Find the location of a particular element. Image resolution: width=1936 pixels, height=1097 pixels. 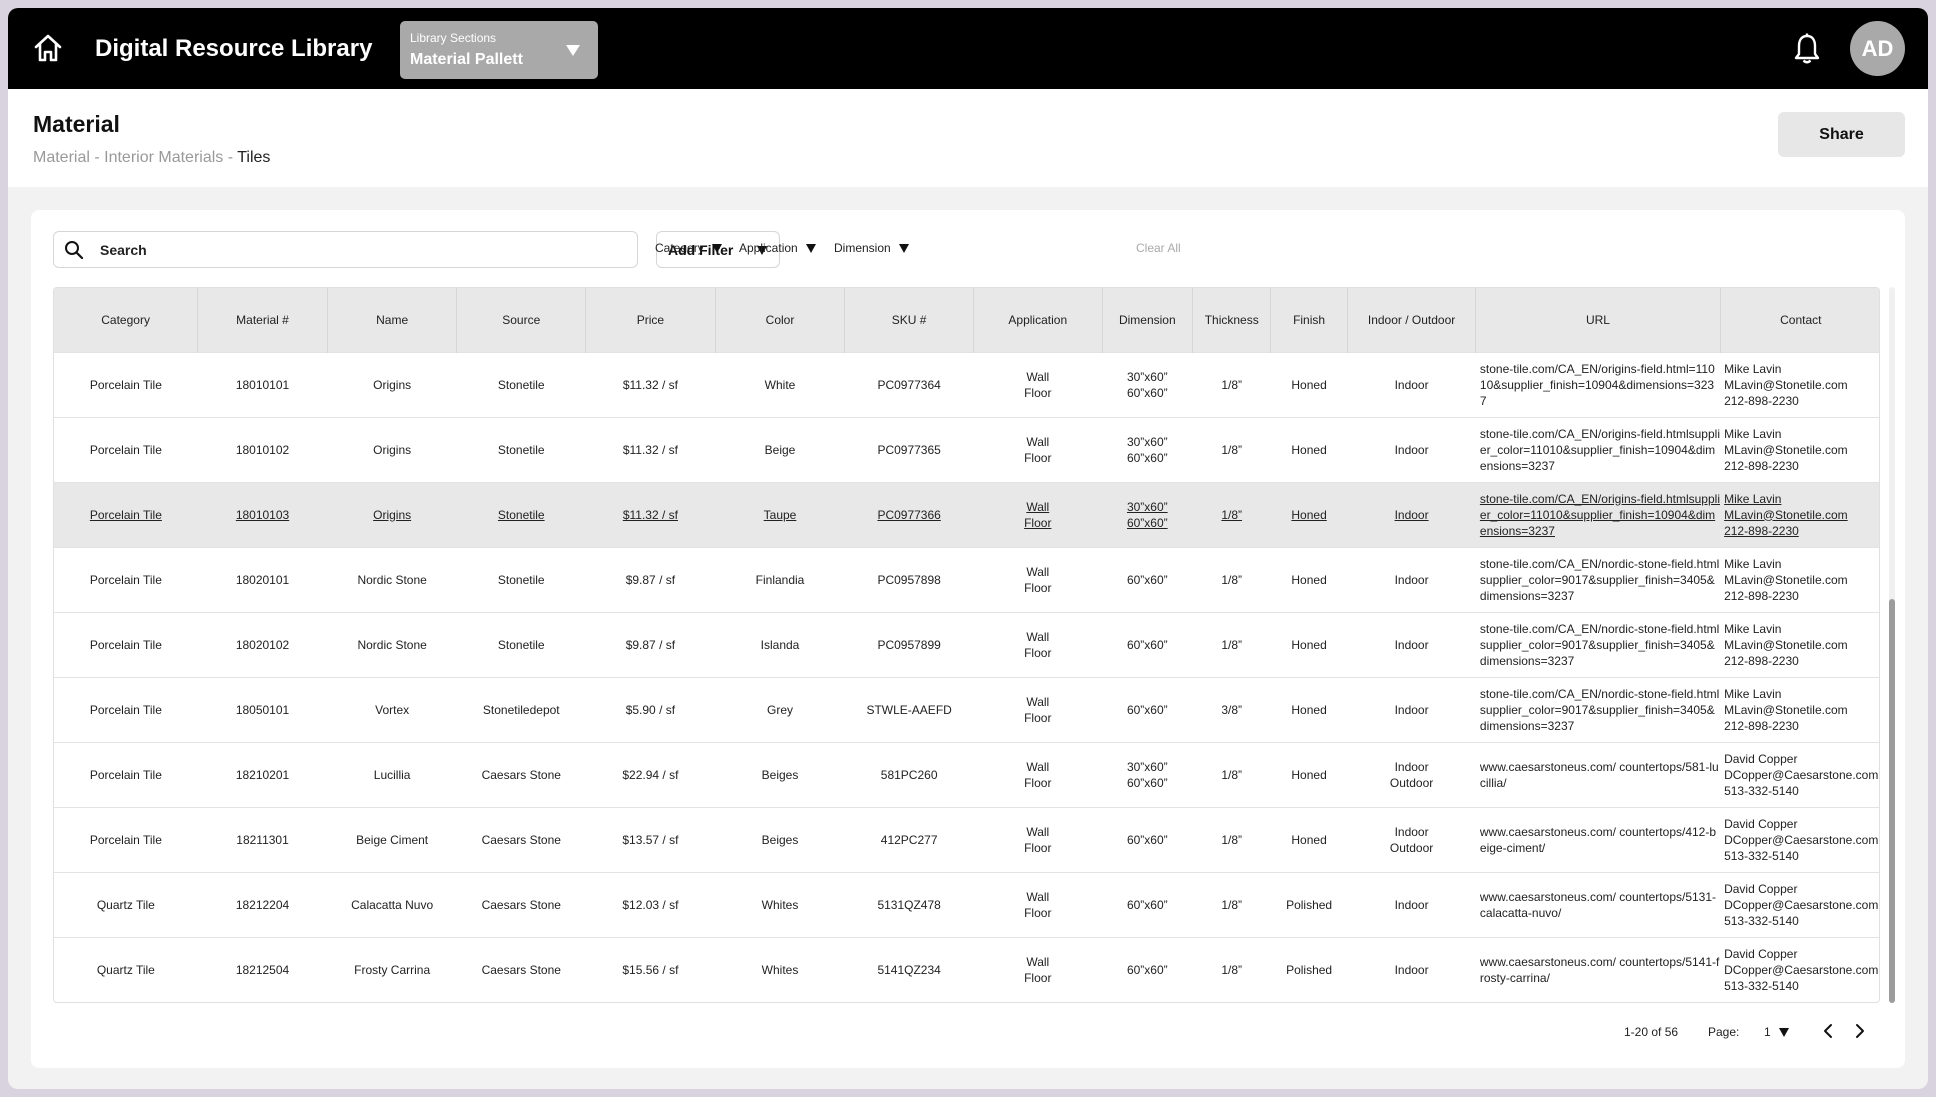

avatar: AD is located at coordinates (1877, 48).